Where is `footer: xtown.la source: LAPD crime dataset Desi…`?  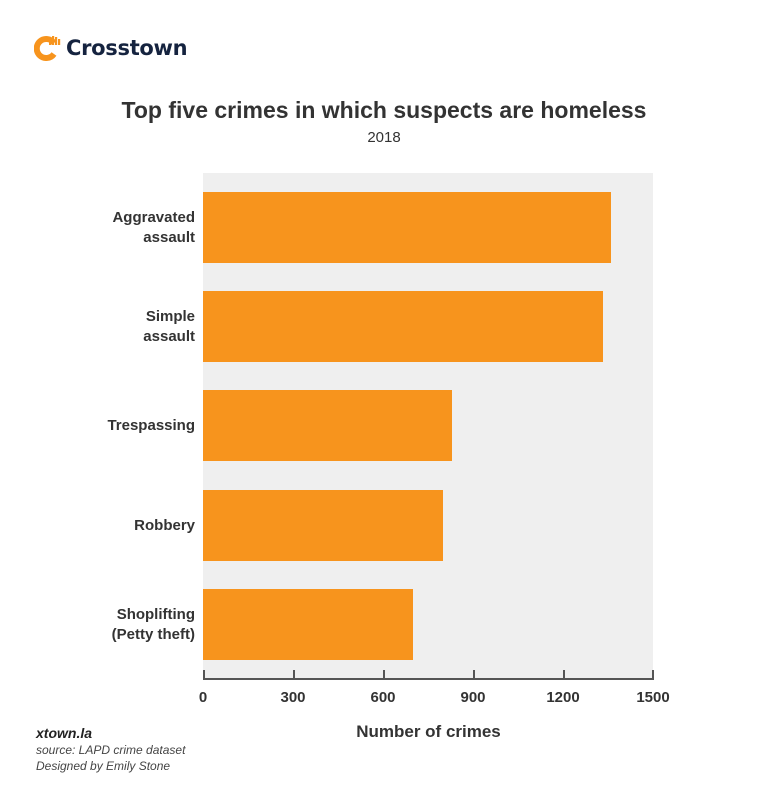
footer: xtown.la source: LAPD crime dataset Desi… is located at coordinates (110, 749).